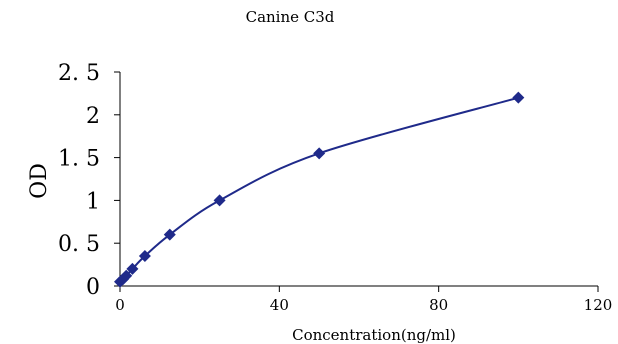 The height and width of the screenshot is (344, 618). I want to click on x-tick-label: 120, so click(598, 305).